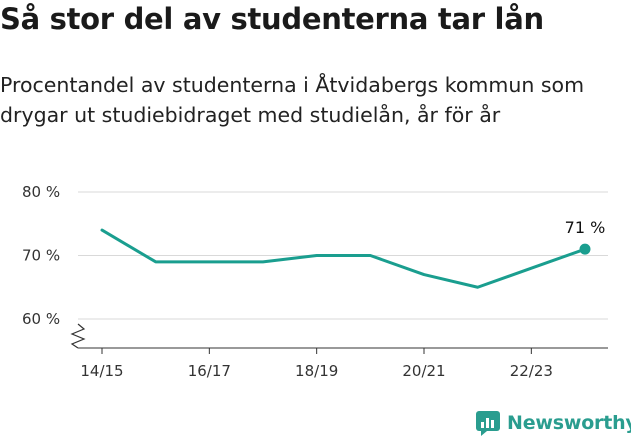 The width and height of the screenshot is (631, 439). What do you see at coordinates (531, 371) in the screenshot?
I see `x-tick-label: 22/23` at bounding box center [531, 371].